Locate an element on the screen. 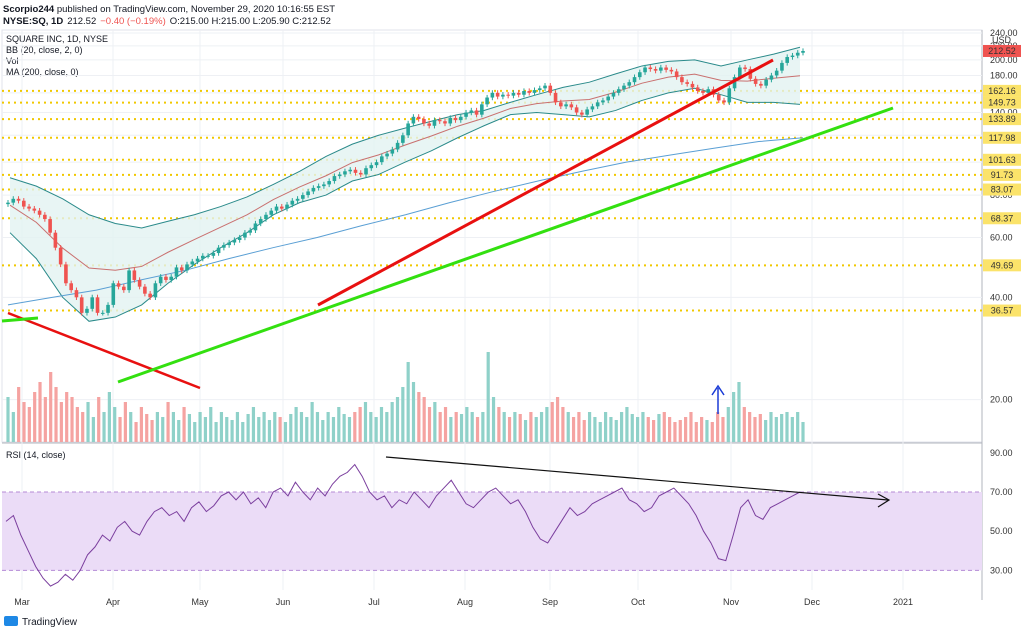 This screenshot has height=630, width=1022. time-tick-label: 2021 is located at coordinates (903, 602).